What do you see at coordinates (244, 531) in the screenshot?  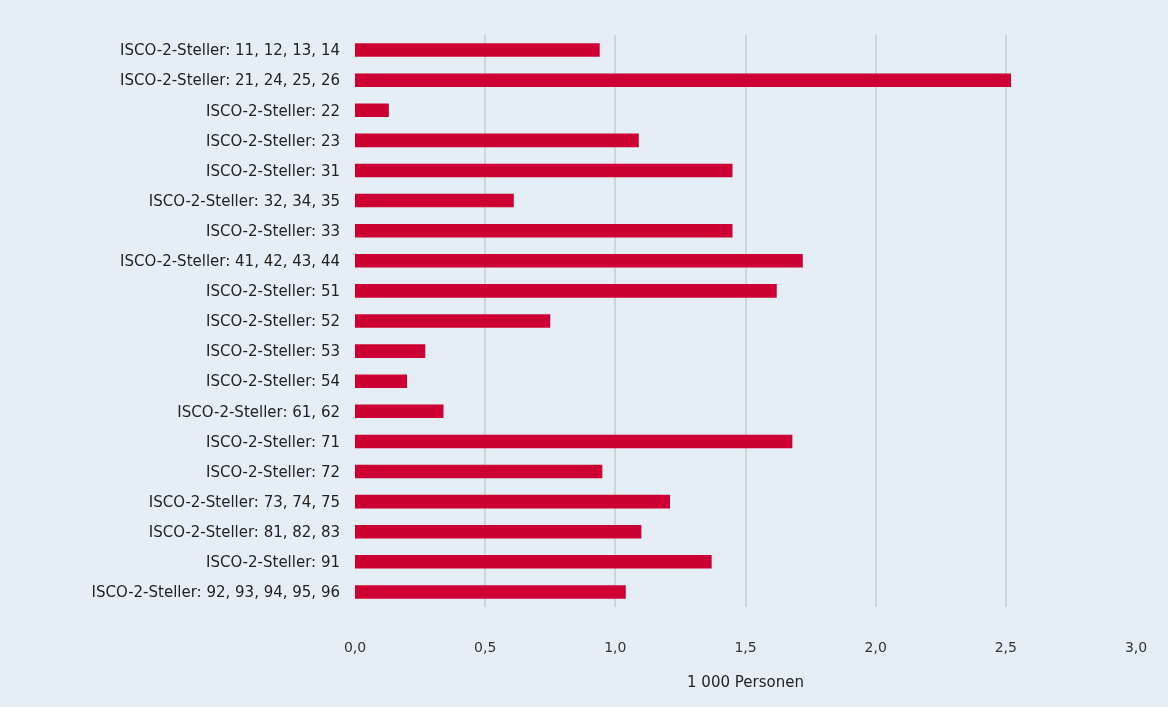 I see `y-tick-label: ISCO-2-Steller: 81, 82, 83` at bounding box center [244, 531].